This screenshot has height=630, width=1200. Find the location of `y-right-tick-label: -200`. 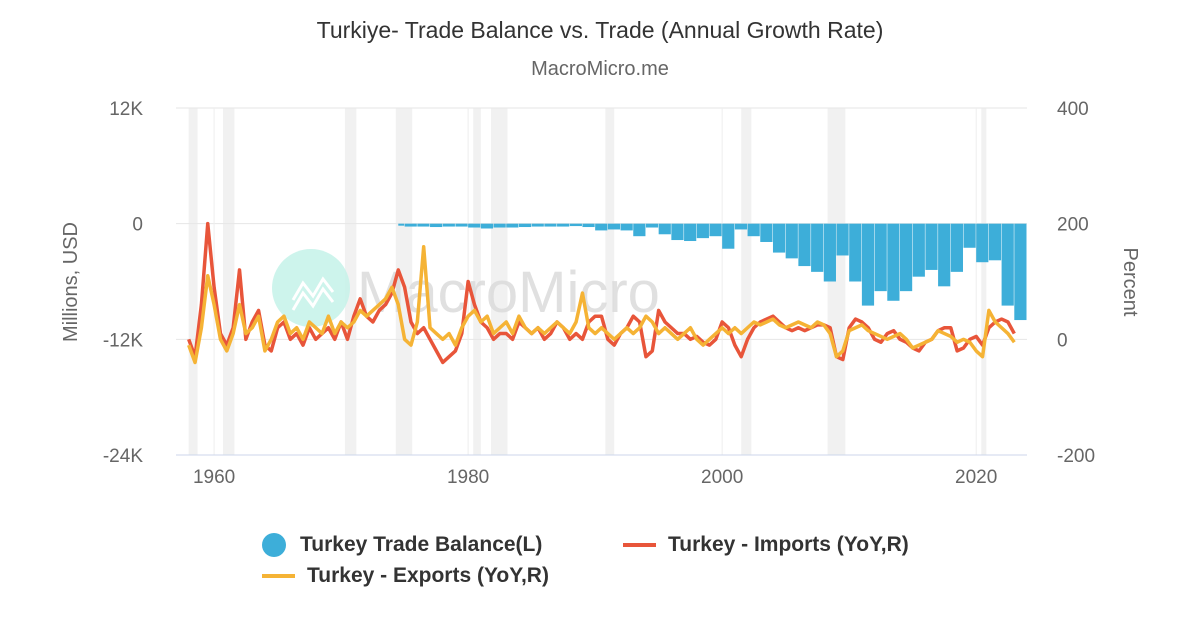

y-right-tick-label: -200 is located at coordinates (1076, 456).